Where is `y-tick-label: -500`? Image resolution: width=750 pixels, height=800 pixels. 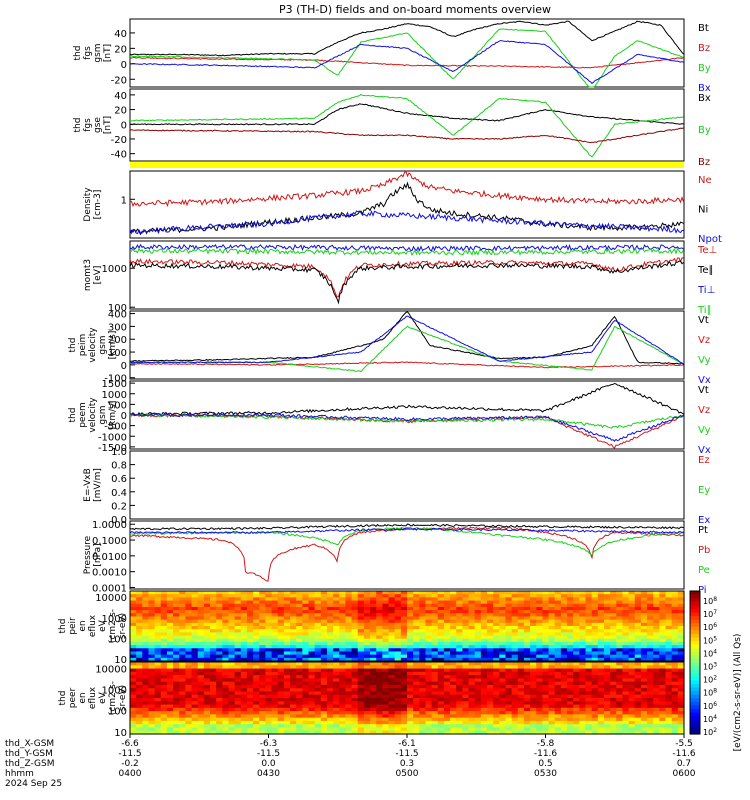
y-tick-label: -500 is located at coordinates (115, 427).